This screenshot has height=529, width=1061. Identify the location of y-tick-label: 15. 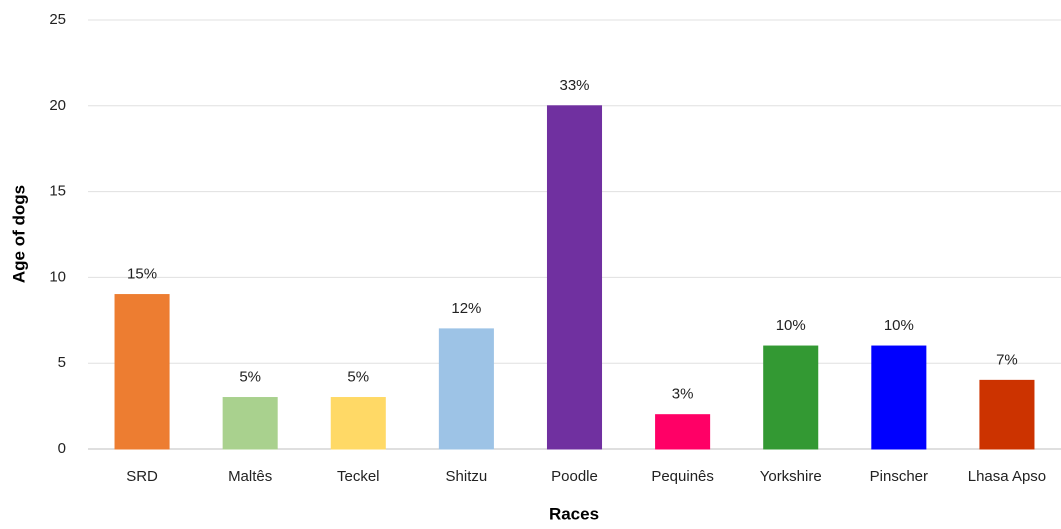
(57, 191).